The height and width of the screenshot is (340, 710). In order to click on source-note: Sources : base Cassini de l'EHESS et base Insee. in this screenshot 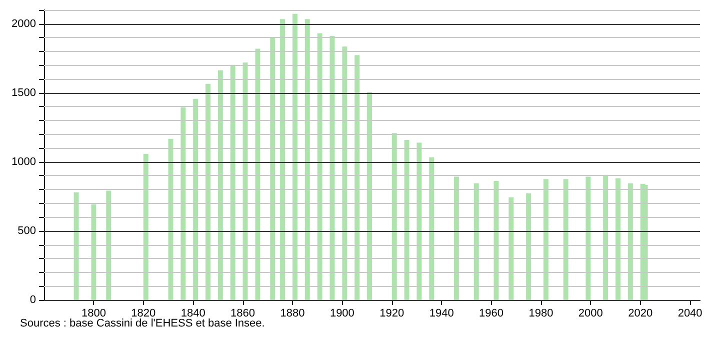, I will do `click(142, 324)`.